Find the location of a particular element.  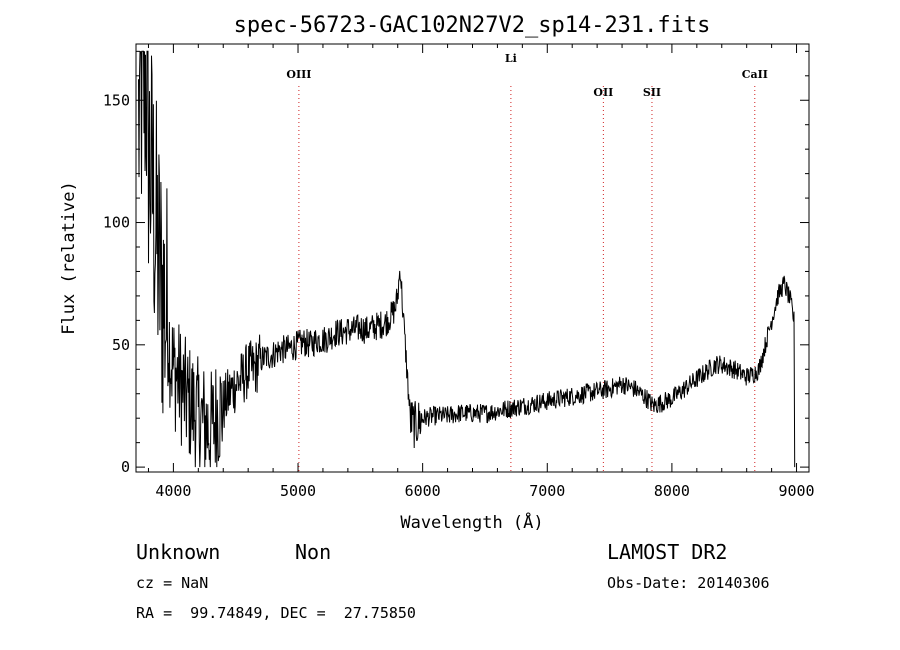

coordinates: RA = 99.74849, DEC = 27.75850 is located at coordinates (276, 613).